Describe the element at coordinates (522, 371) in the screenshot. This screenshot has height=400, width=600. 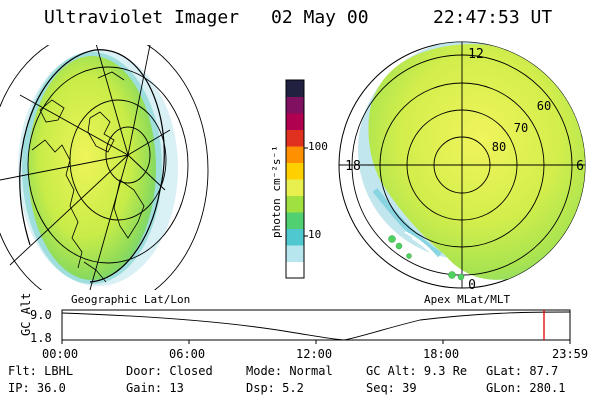
I see `info-glat: GLat: 87.7` at that location.